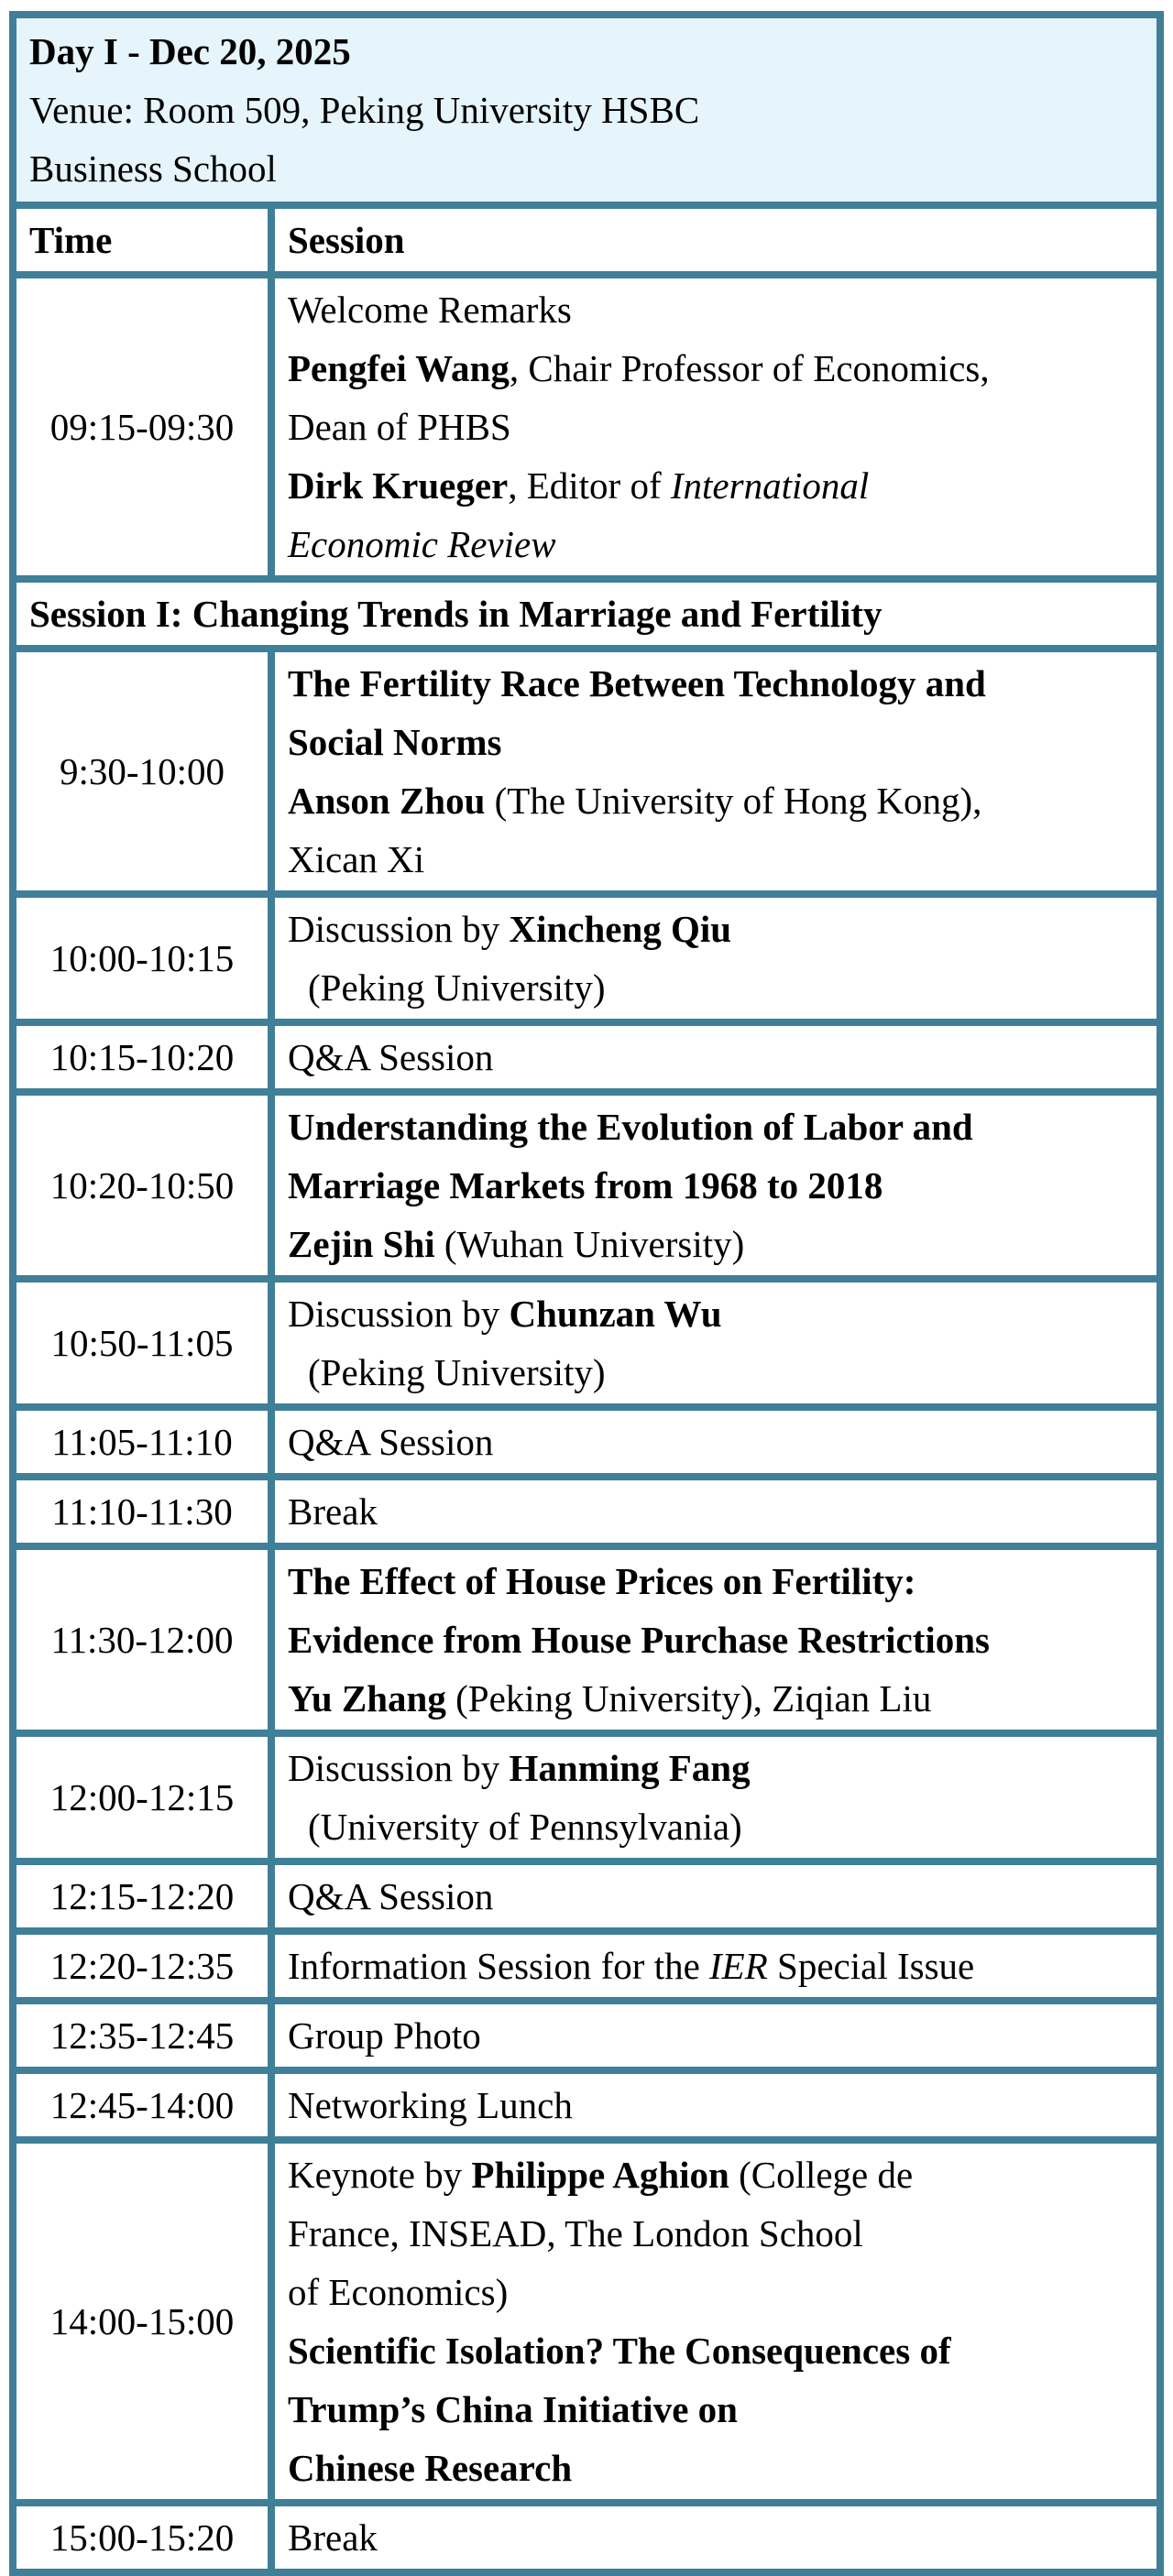 The height and width of the screenshot is (2576, 1173). I want to click on text: Break, so click(333, 2538).